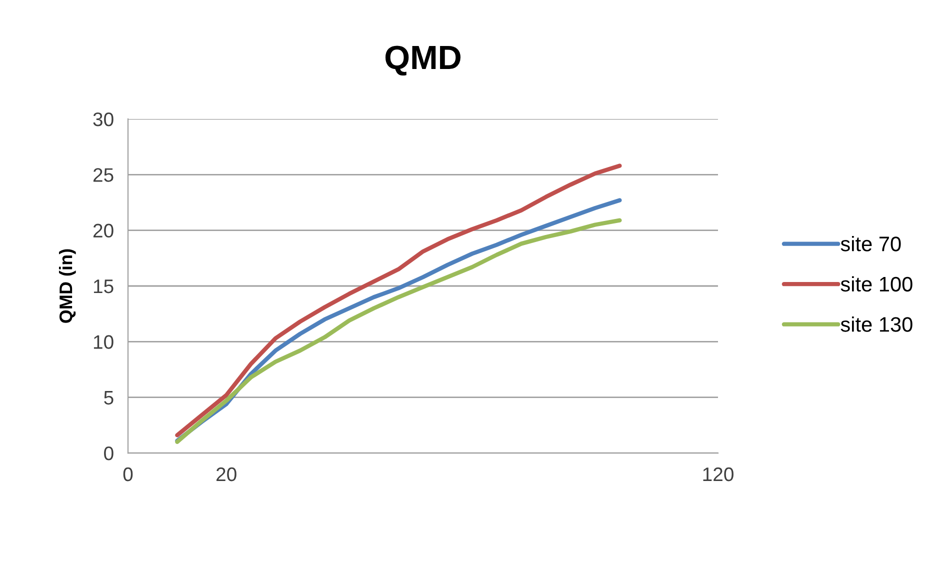 The image size is (951, 572). Describe the element at coordinates (876, 324) in the screenshot. I see `legend-label: site 130` at that location.